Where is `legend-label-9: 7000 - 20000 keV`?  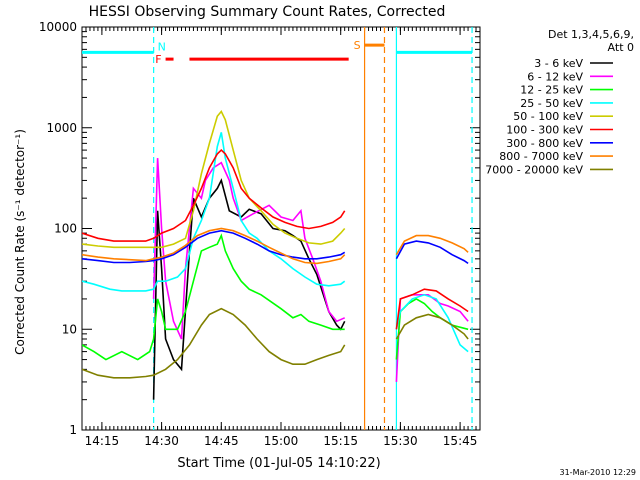
legend-label-9: 7000 - 20000 keV is located at coordinates (534, 169).